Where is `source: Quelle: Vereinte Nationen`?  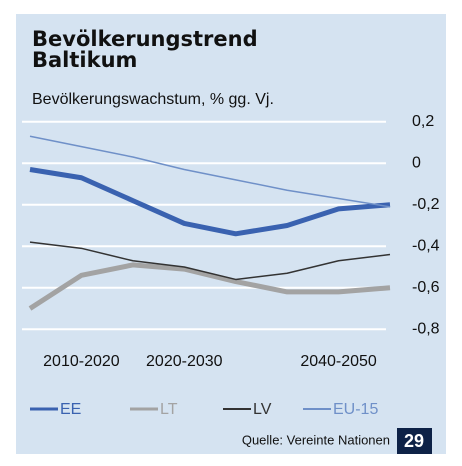
source: Quelle: Vereinte Nationen is located at coordinates (316, 439).